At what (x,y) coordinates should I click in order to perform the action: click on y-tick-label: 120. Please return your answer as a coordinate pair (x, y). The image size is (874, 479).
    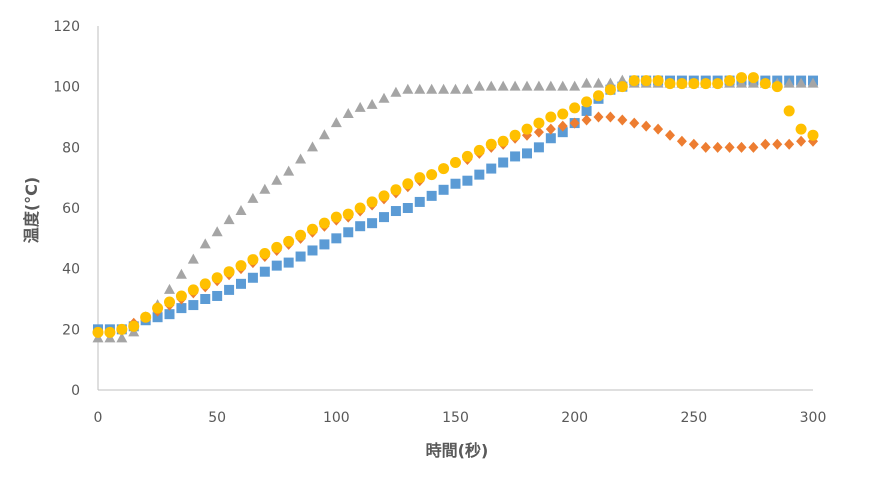
    Looking at the image, I should click on (66, 27).